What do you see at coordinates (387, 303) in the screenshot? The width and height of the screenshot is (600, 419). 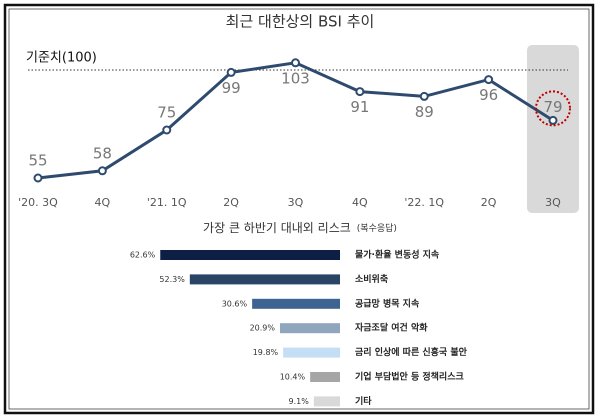 I see `category-label: 공급망 병목 지속` at bounding box center [387, 303].